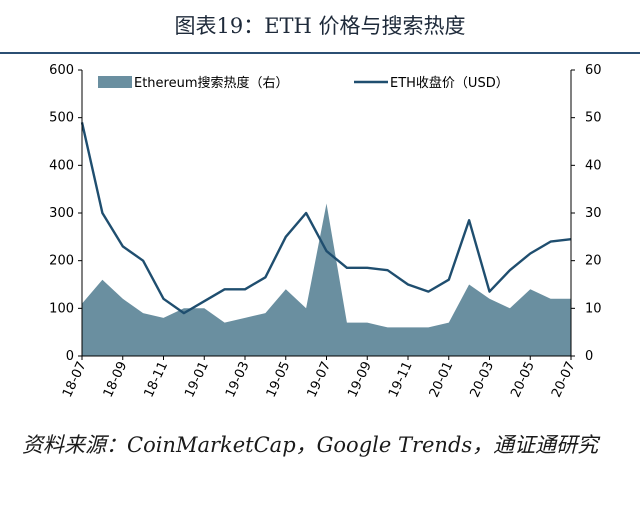  I want to click on x-tick-label: 20-07, so click(564, 379).